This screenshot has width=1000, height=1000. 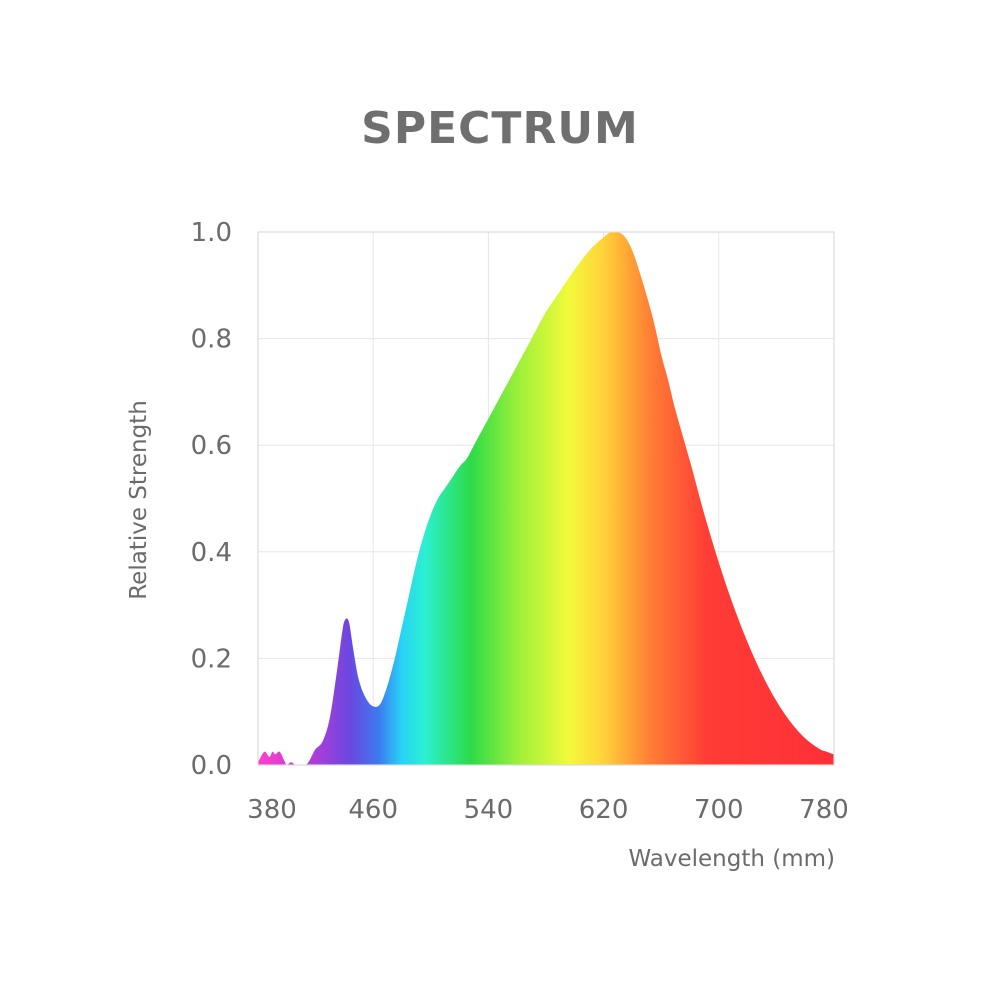 What do you see at coordinates (604, 810) in the screenshot?
I see `x-tick-label: 620` at bounding box center [604, 810].